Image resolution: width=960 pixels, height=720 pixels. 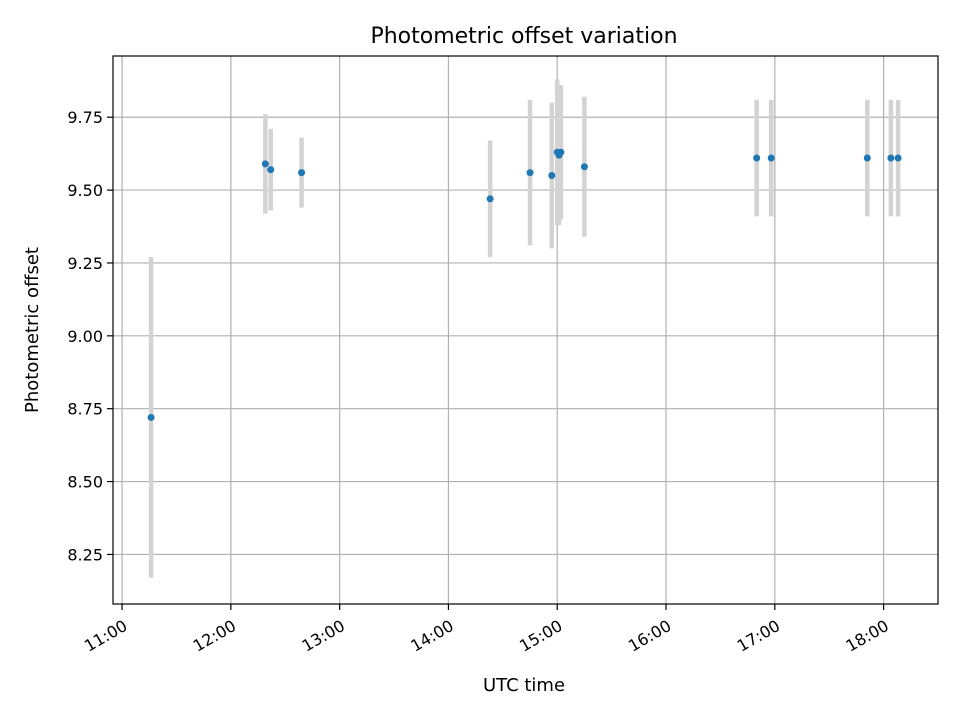 What do you see at coordinates (85, 263) in the screenshot?
I see `y-tick-label: 9.25` at bounding box center [85, 263].